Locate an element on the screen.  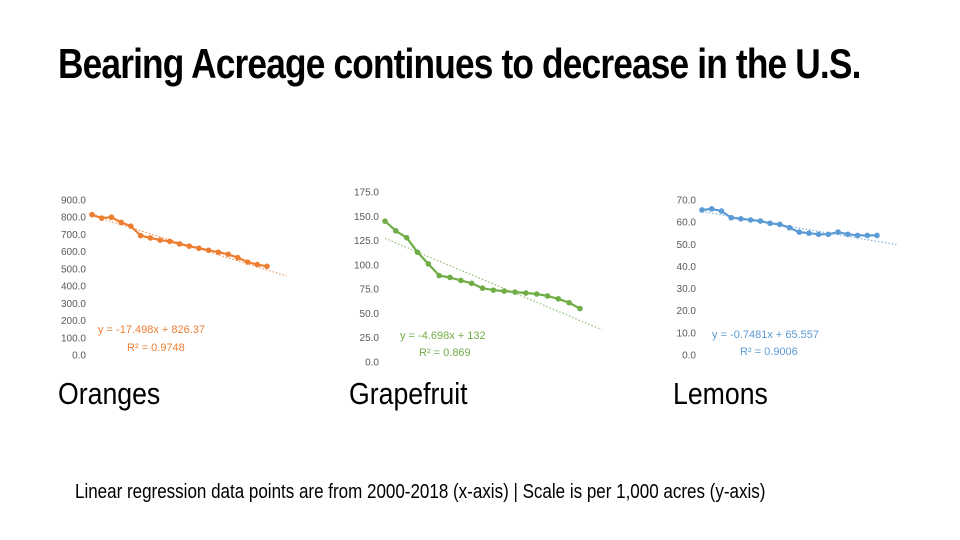
grapefruit-ytick: 25.0 is located at coordinates (370, 338).